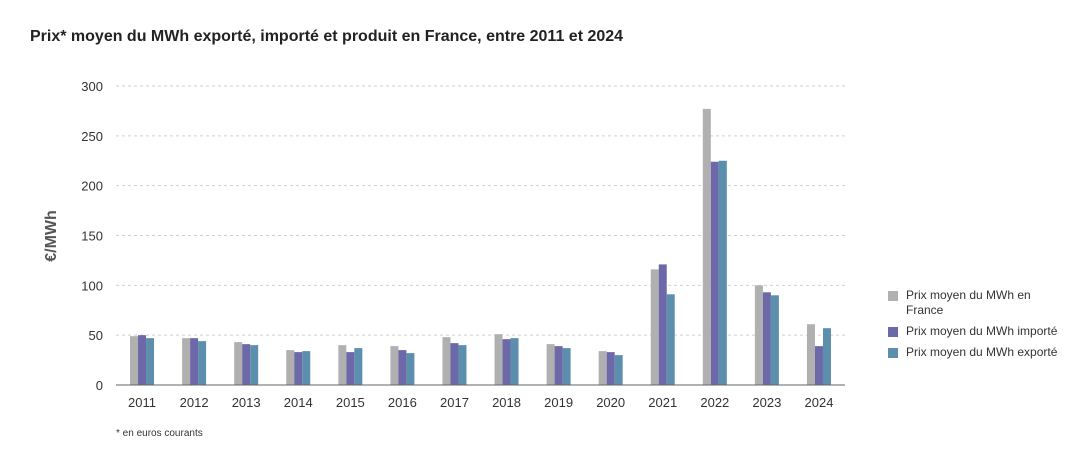 The height and width of the screenshot is (467, 1090). Describe the element at coordinates (159, 433) in the screenshot. I see `footnote: * en euros courants` at that location.